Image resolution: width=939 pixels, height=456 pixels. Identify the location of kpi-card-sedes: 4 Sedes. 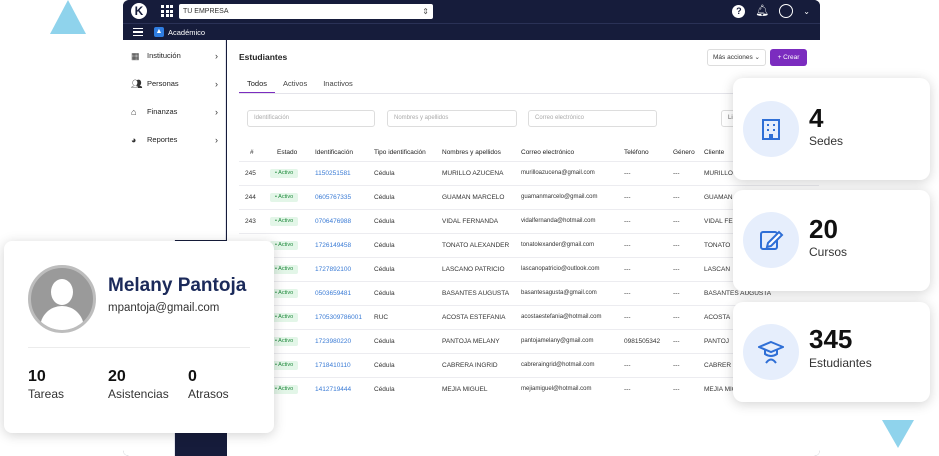
(831, 129).